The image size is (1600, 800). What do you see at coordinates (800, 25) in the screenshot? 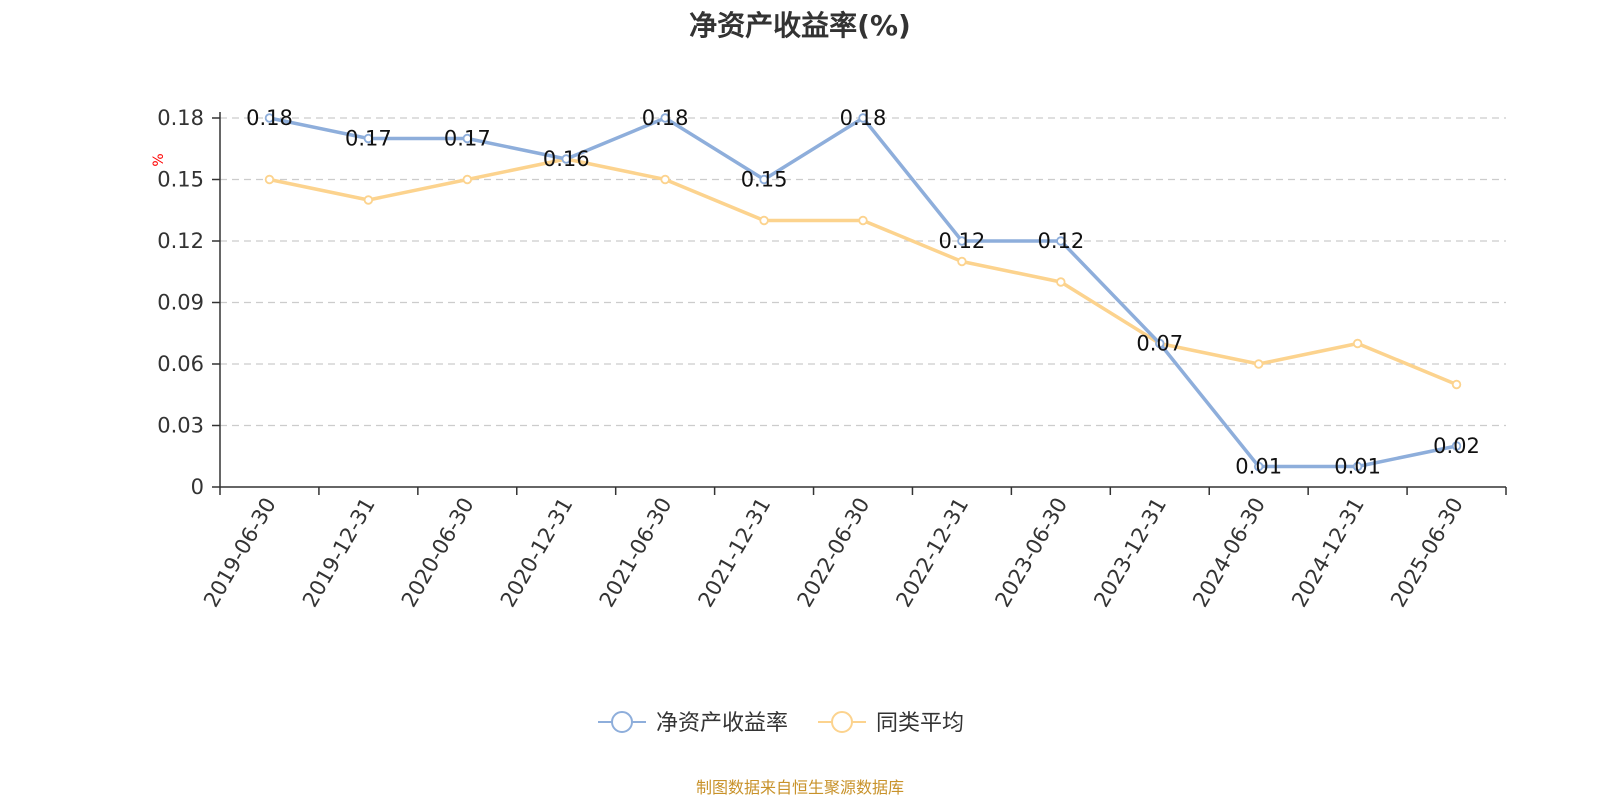
I see `chart-title: 净资产收益率(%)` at bounding box center [800, 25].